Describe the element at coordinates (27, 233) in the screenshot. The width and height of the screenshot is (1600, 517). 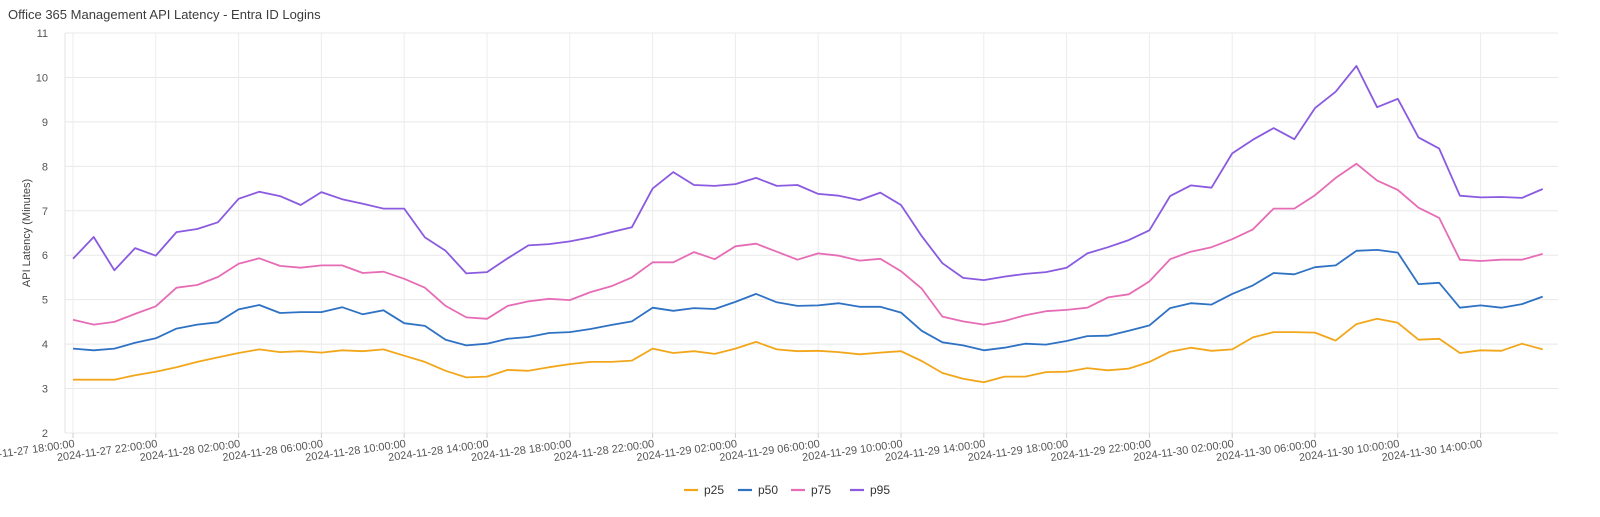
I see `y-axis-title: API Latency (Minutes)` at that location.